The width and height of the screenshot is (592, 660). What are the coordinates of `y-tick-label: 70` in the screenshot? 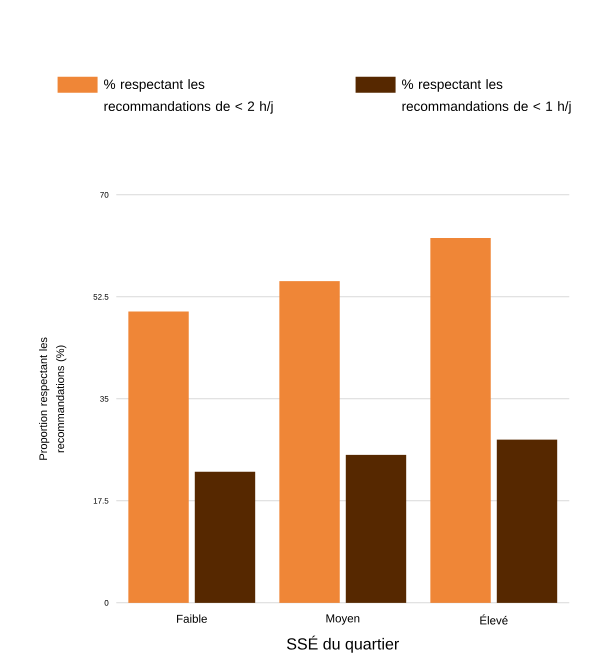 It's located at (104, 195).